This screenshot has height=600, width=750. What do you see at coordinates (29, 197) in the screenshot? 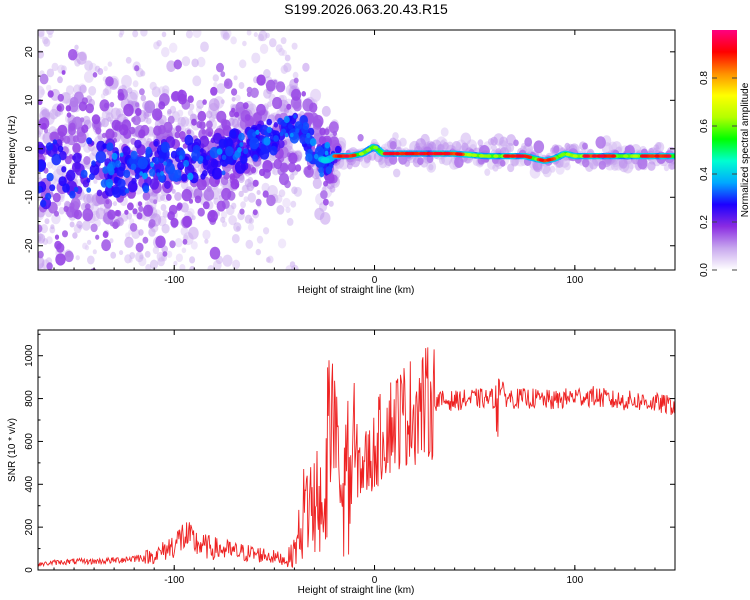
I see `spectrogram-y-tick-label: -10` at bounding box center [29, 197].